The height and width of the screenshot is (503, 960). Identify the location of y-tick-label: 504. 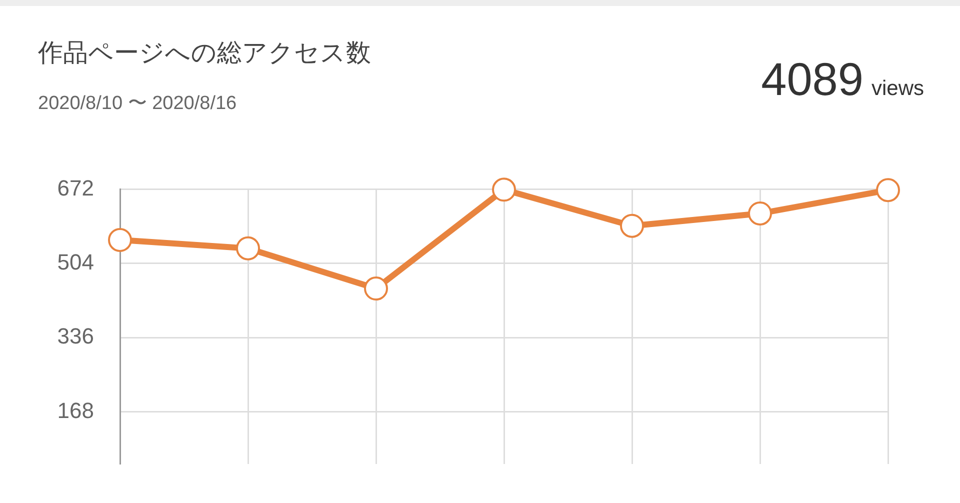
(75, 261).